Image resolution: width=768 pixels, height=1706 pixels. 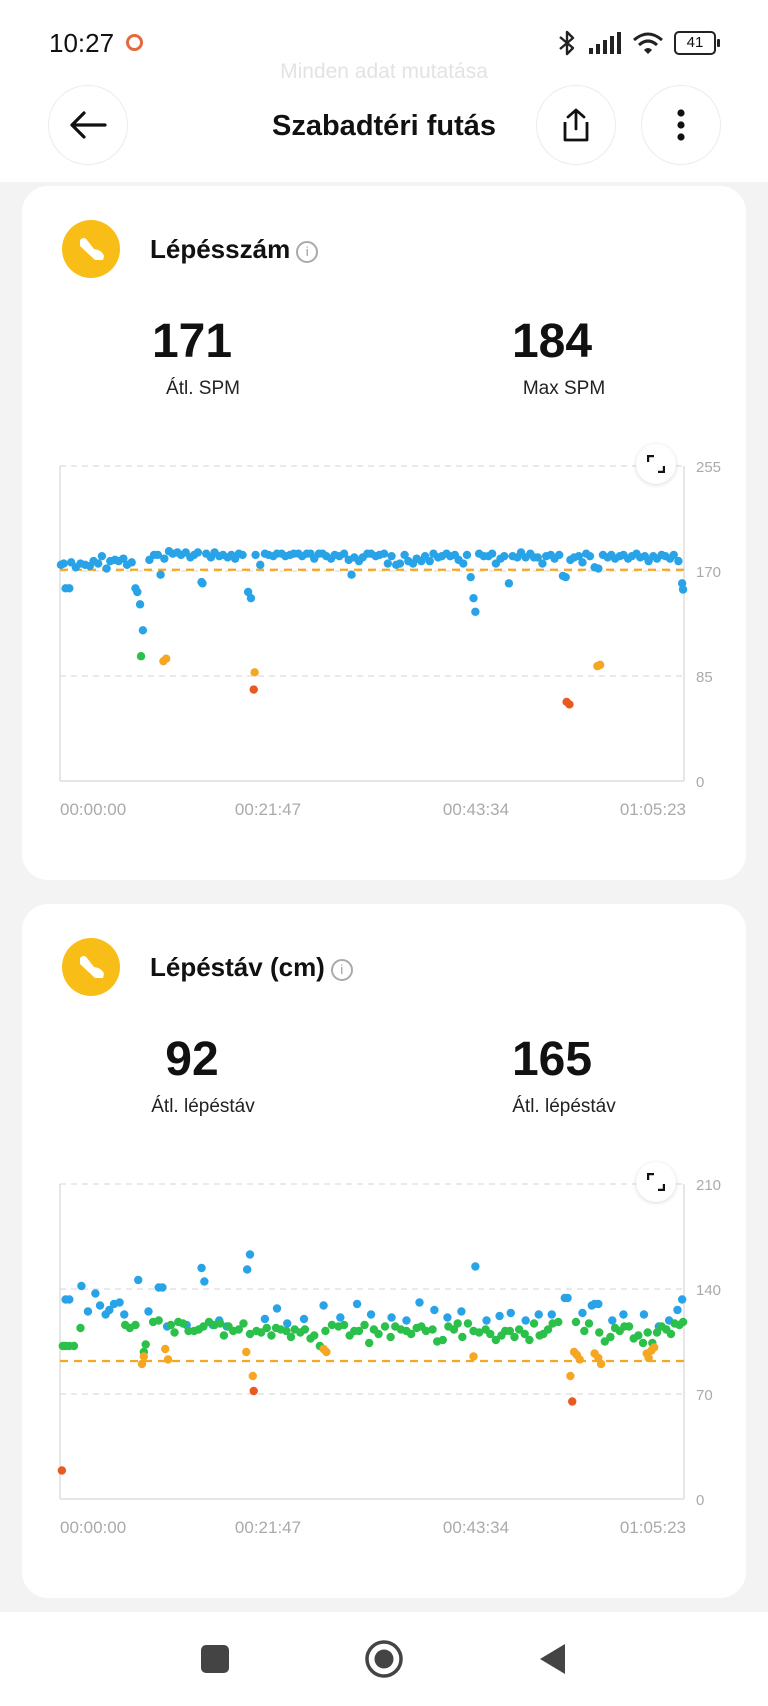 I want to click on share-icon, so click(x=576, y=125).